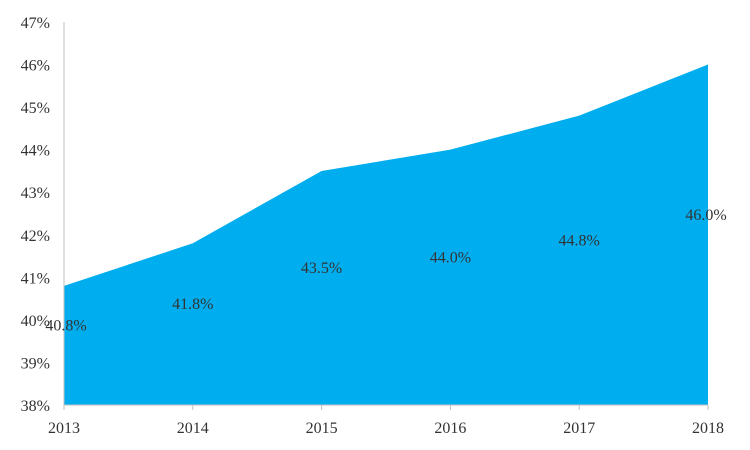 This screenshot has width=750, height=450. I want to click on x-tick-label: 2016, so click(450, 428).